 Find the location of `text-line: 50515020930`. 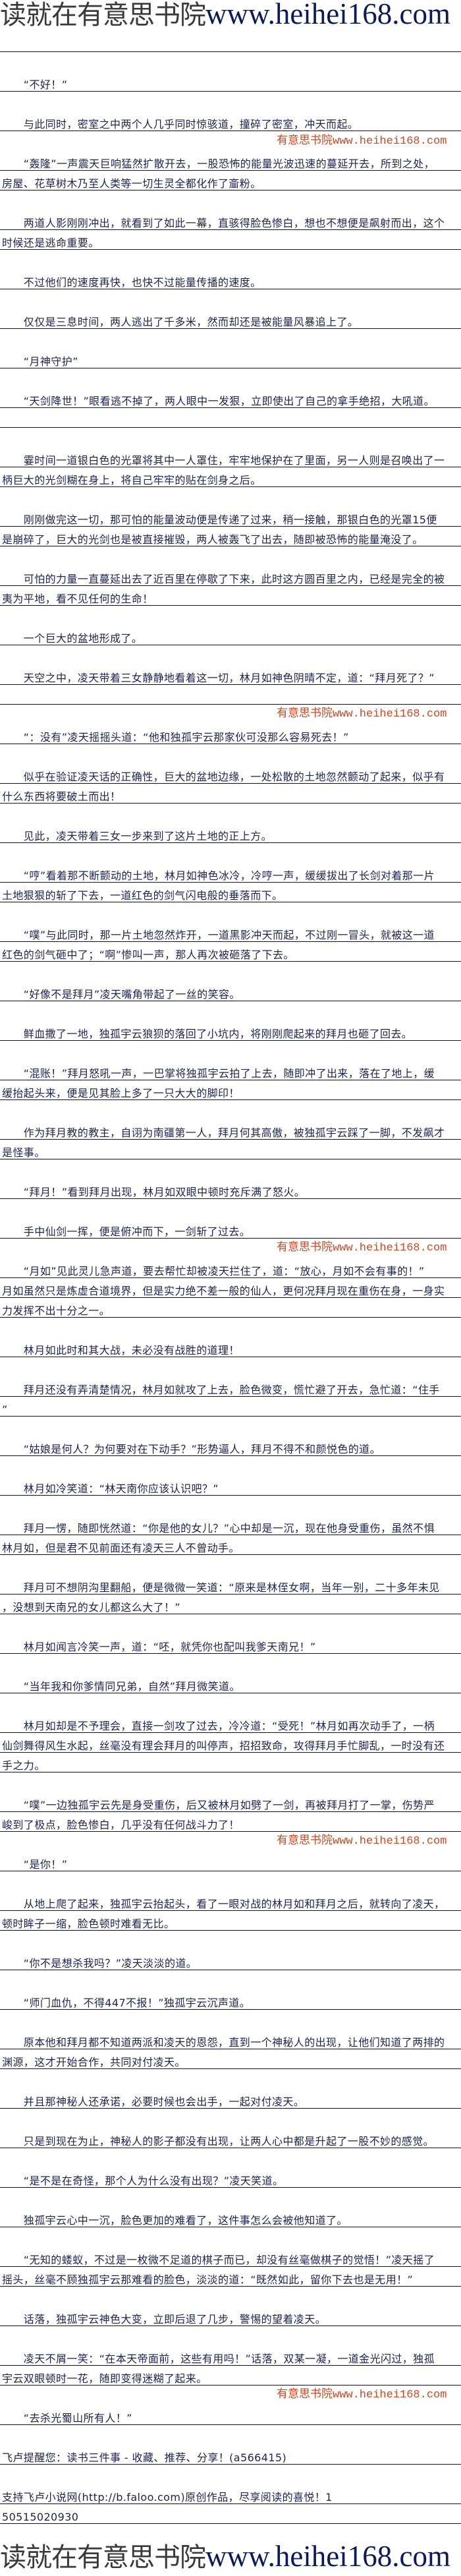

text-line: 50515020930 is located at coordinates (230, 2514).